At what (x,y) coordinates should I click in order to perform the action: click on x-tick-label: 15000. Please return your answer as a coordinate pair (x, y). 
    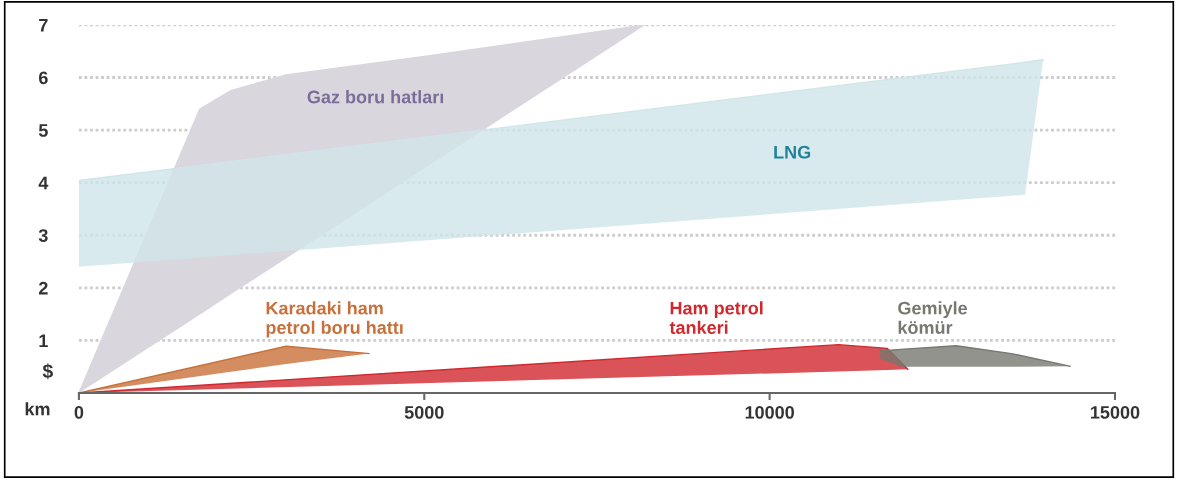
    Looking at the image, I should click on (1115, 412).